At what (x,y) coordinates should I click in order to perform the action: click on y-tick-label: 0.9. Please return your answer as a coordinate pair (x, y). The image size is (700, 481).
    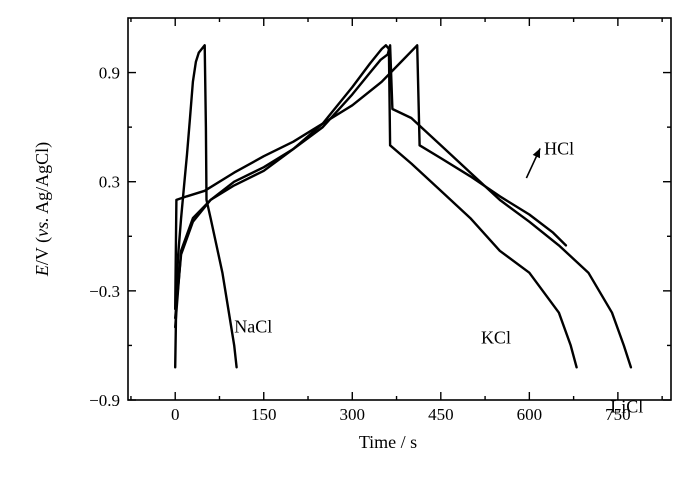
    Looking at the image, I should click on (109, 73).